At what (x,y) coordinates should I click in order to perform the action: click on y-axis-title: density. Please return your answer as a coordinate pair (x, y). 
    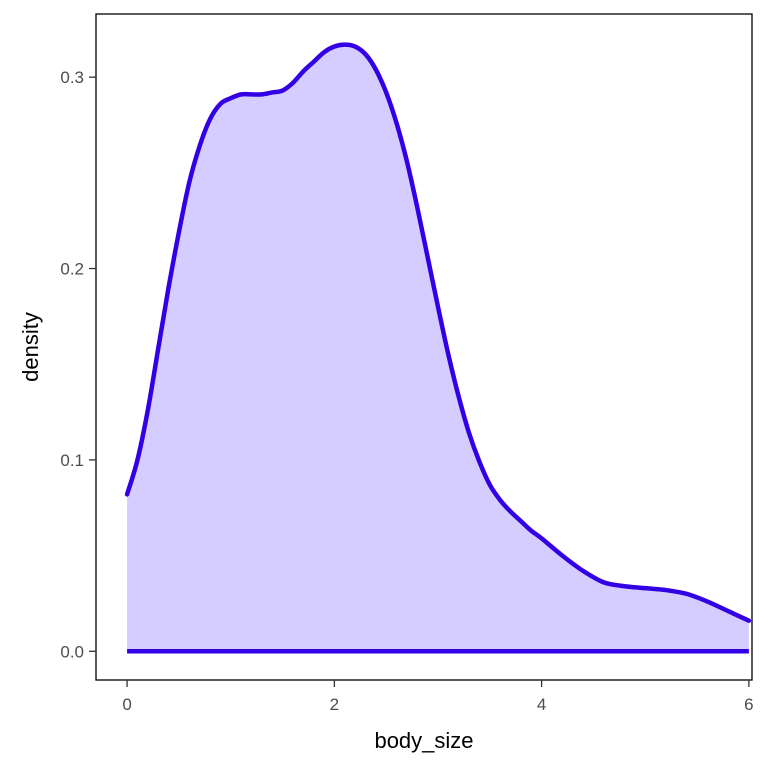
    Looking at the image, I should click on (30, 347).